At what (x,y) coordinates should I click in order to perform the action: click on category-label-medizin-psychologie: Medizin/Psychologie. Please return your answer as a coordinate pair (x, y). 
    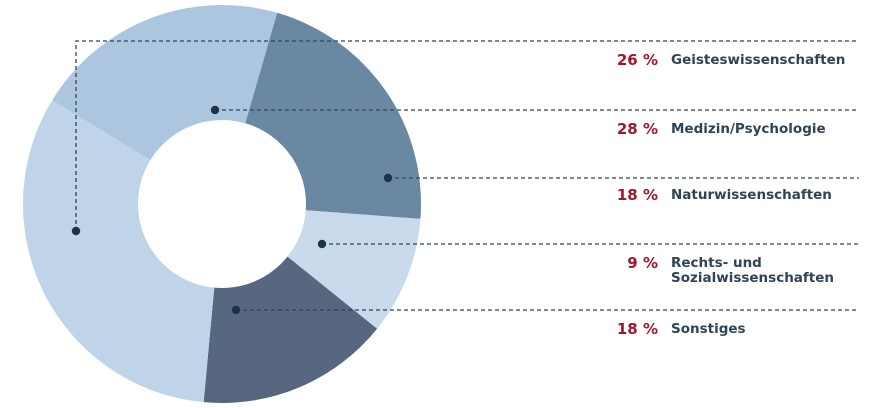
    Looking at the image, I should click on (748, 129).